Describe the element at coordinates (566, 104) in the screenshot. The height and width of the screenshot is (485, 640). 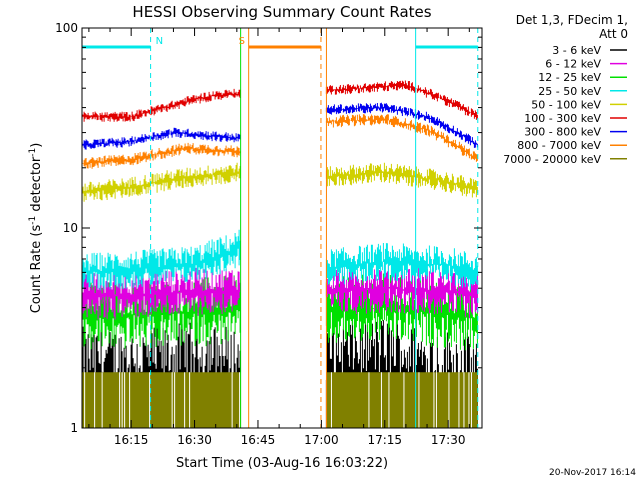
I see `legend-label: 50 - 100 keV` at that location.